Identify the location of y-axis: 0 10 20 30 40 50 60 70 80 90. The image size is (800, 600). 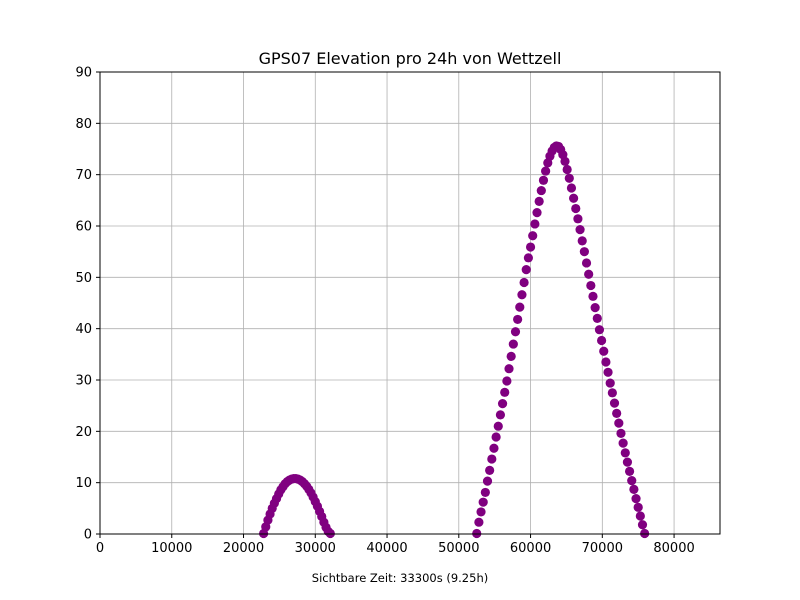
(87, 304).